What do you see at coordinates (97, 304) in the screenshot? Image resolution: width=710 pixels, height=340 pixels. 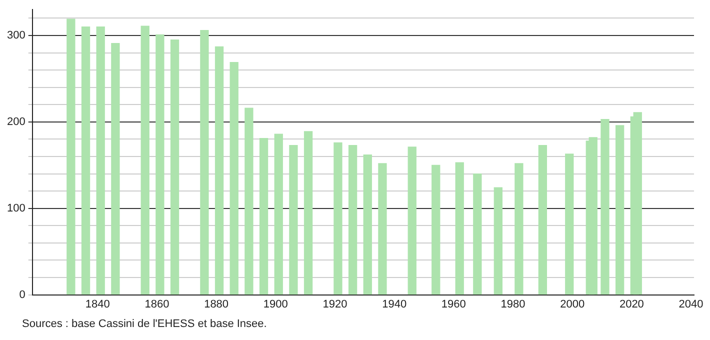 I see `x-tick-label: 1840` at bounding box center [97, 304].